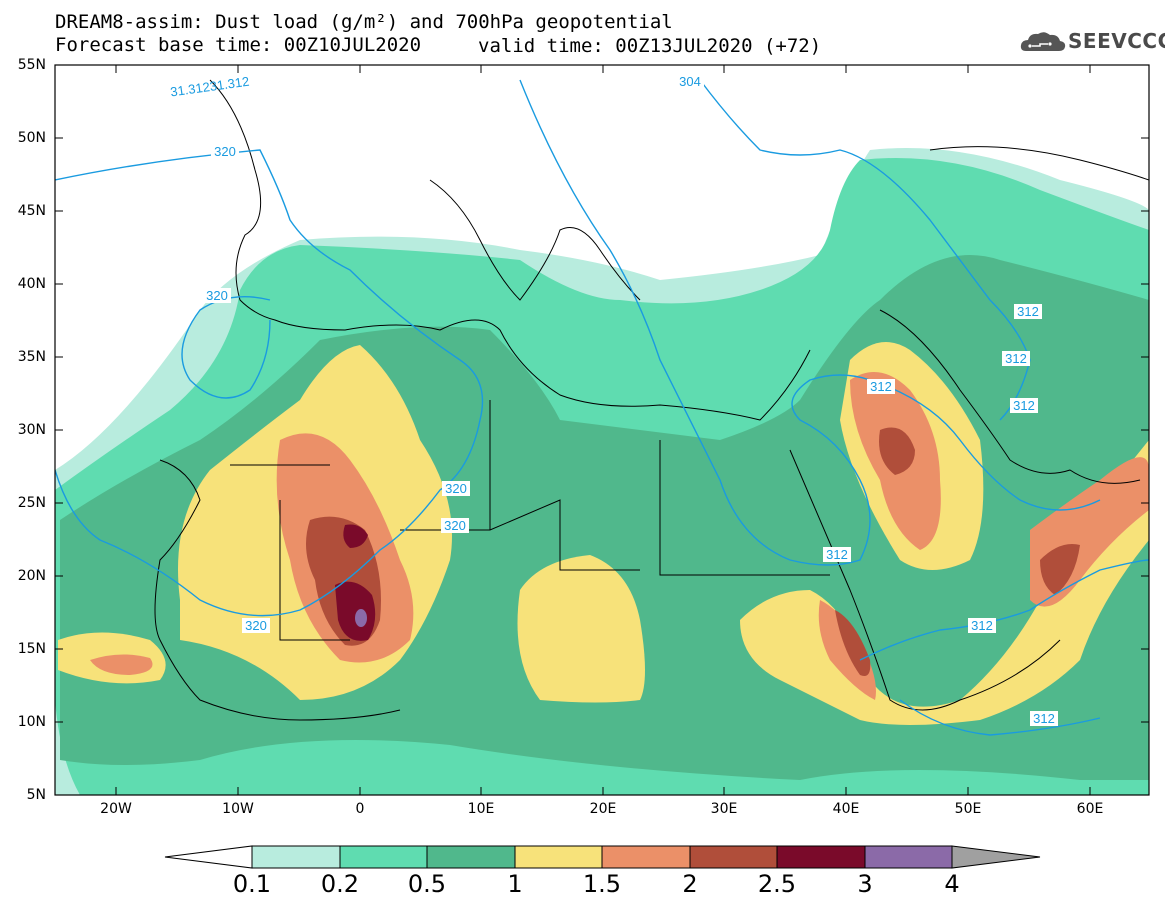  I want to click on logo-text: SEEVCCC, so click(1116, 41).